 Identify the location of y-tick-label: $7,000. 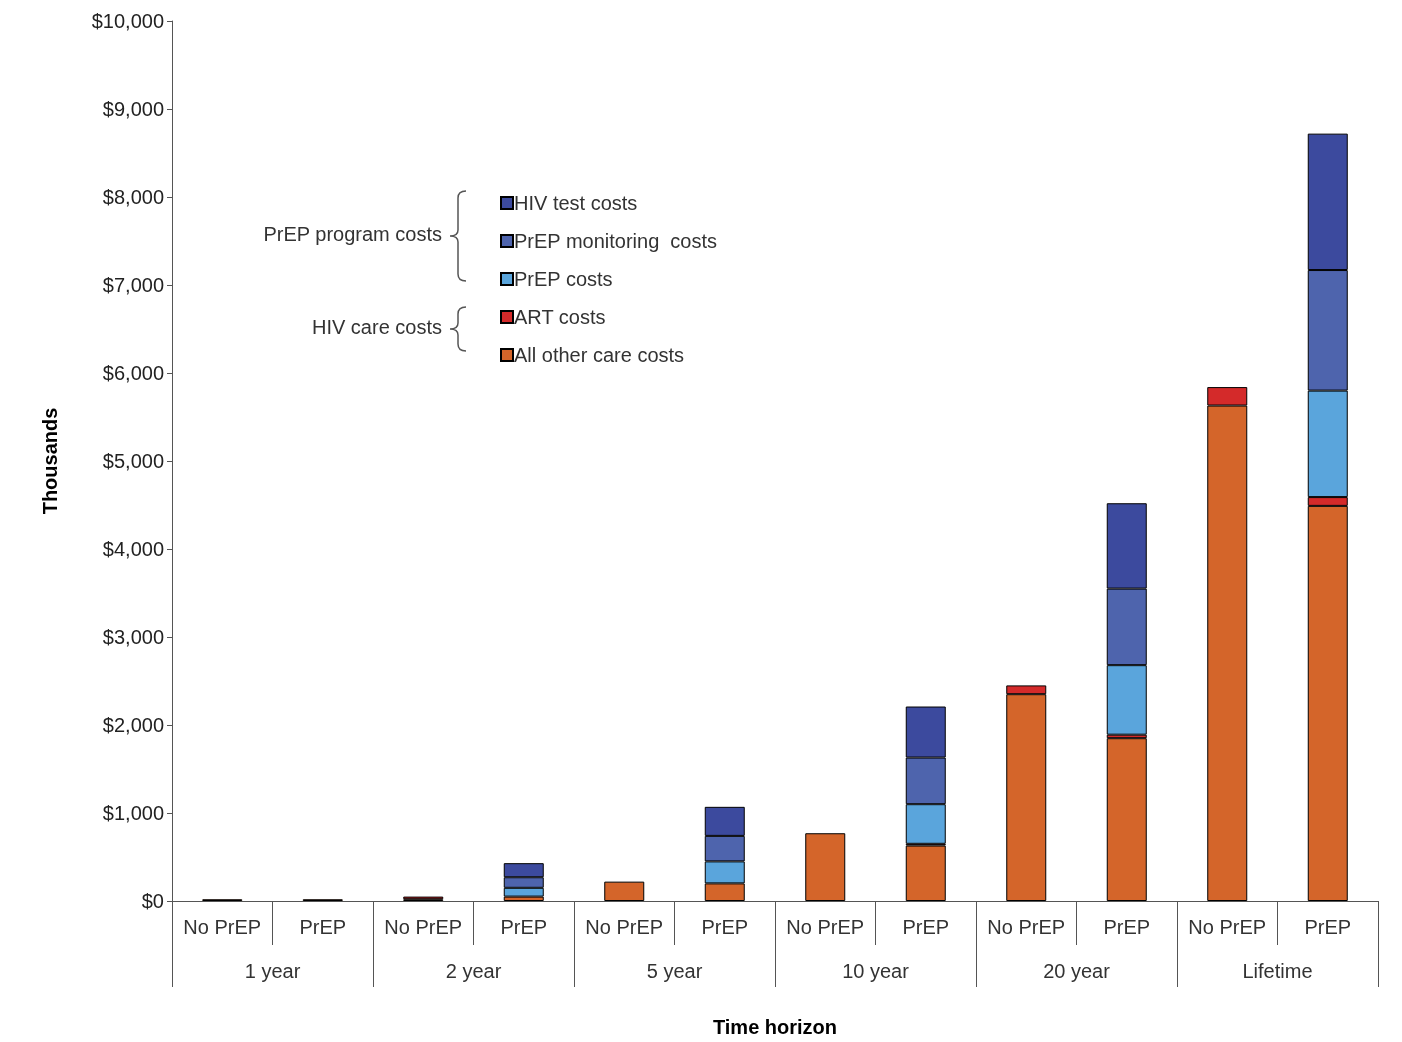
(133, 285).